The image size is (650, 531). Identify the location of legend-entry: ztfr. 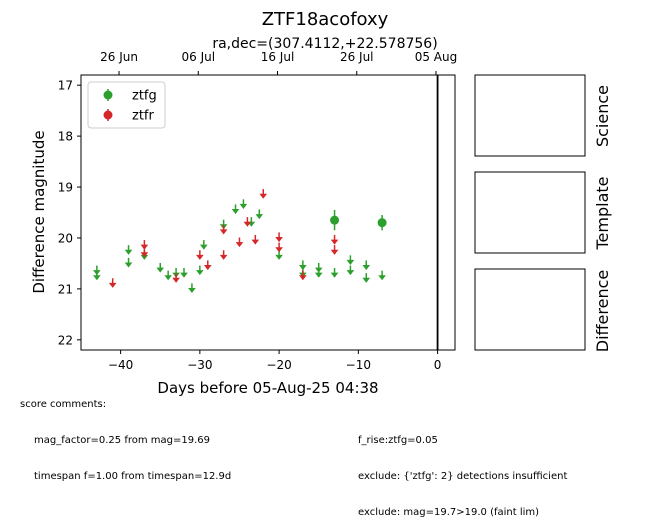
(128, 116).